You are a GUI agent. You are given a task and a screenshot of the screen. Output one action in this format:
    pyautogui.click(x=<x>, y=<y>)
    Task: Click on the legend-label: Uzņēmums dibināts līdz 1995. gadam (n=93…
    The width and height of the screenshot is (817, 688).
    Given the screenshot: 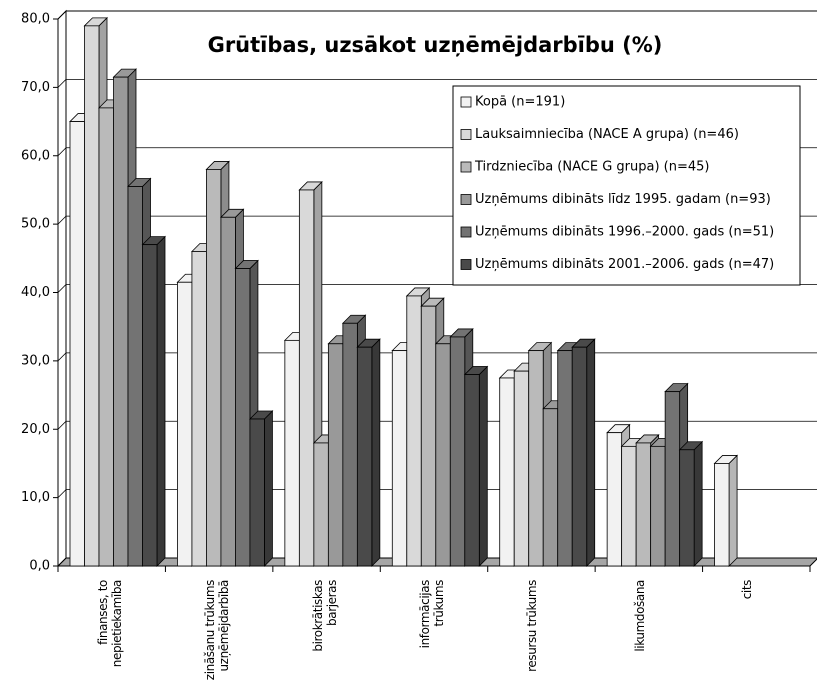 What is the action you would take?
    pyautogui.click(x=623, y=199)
    